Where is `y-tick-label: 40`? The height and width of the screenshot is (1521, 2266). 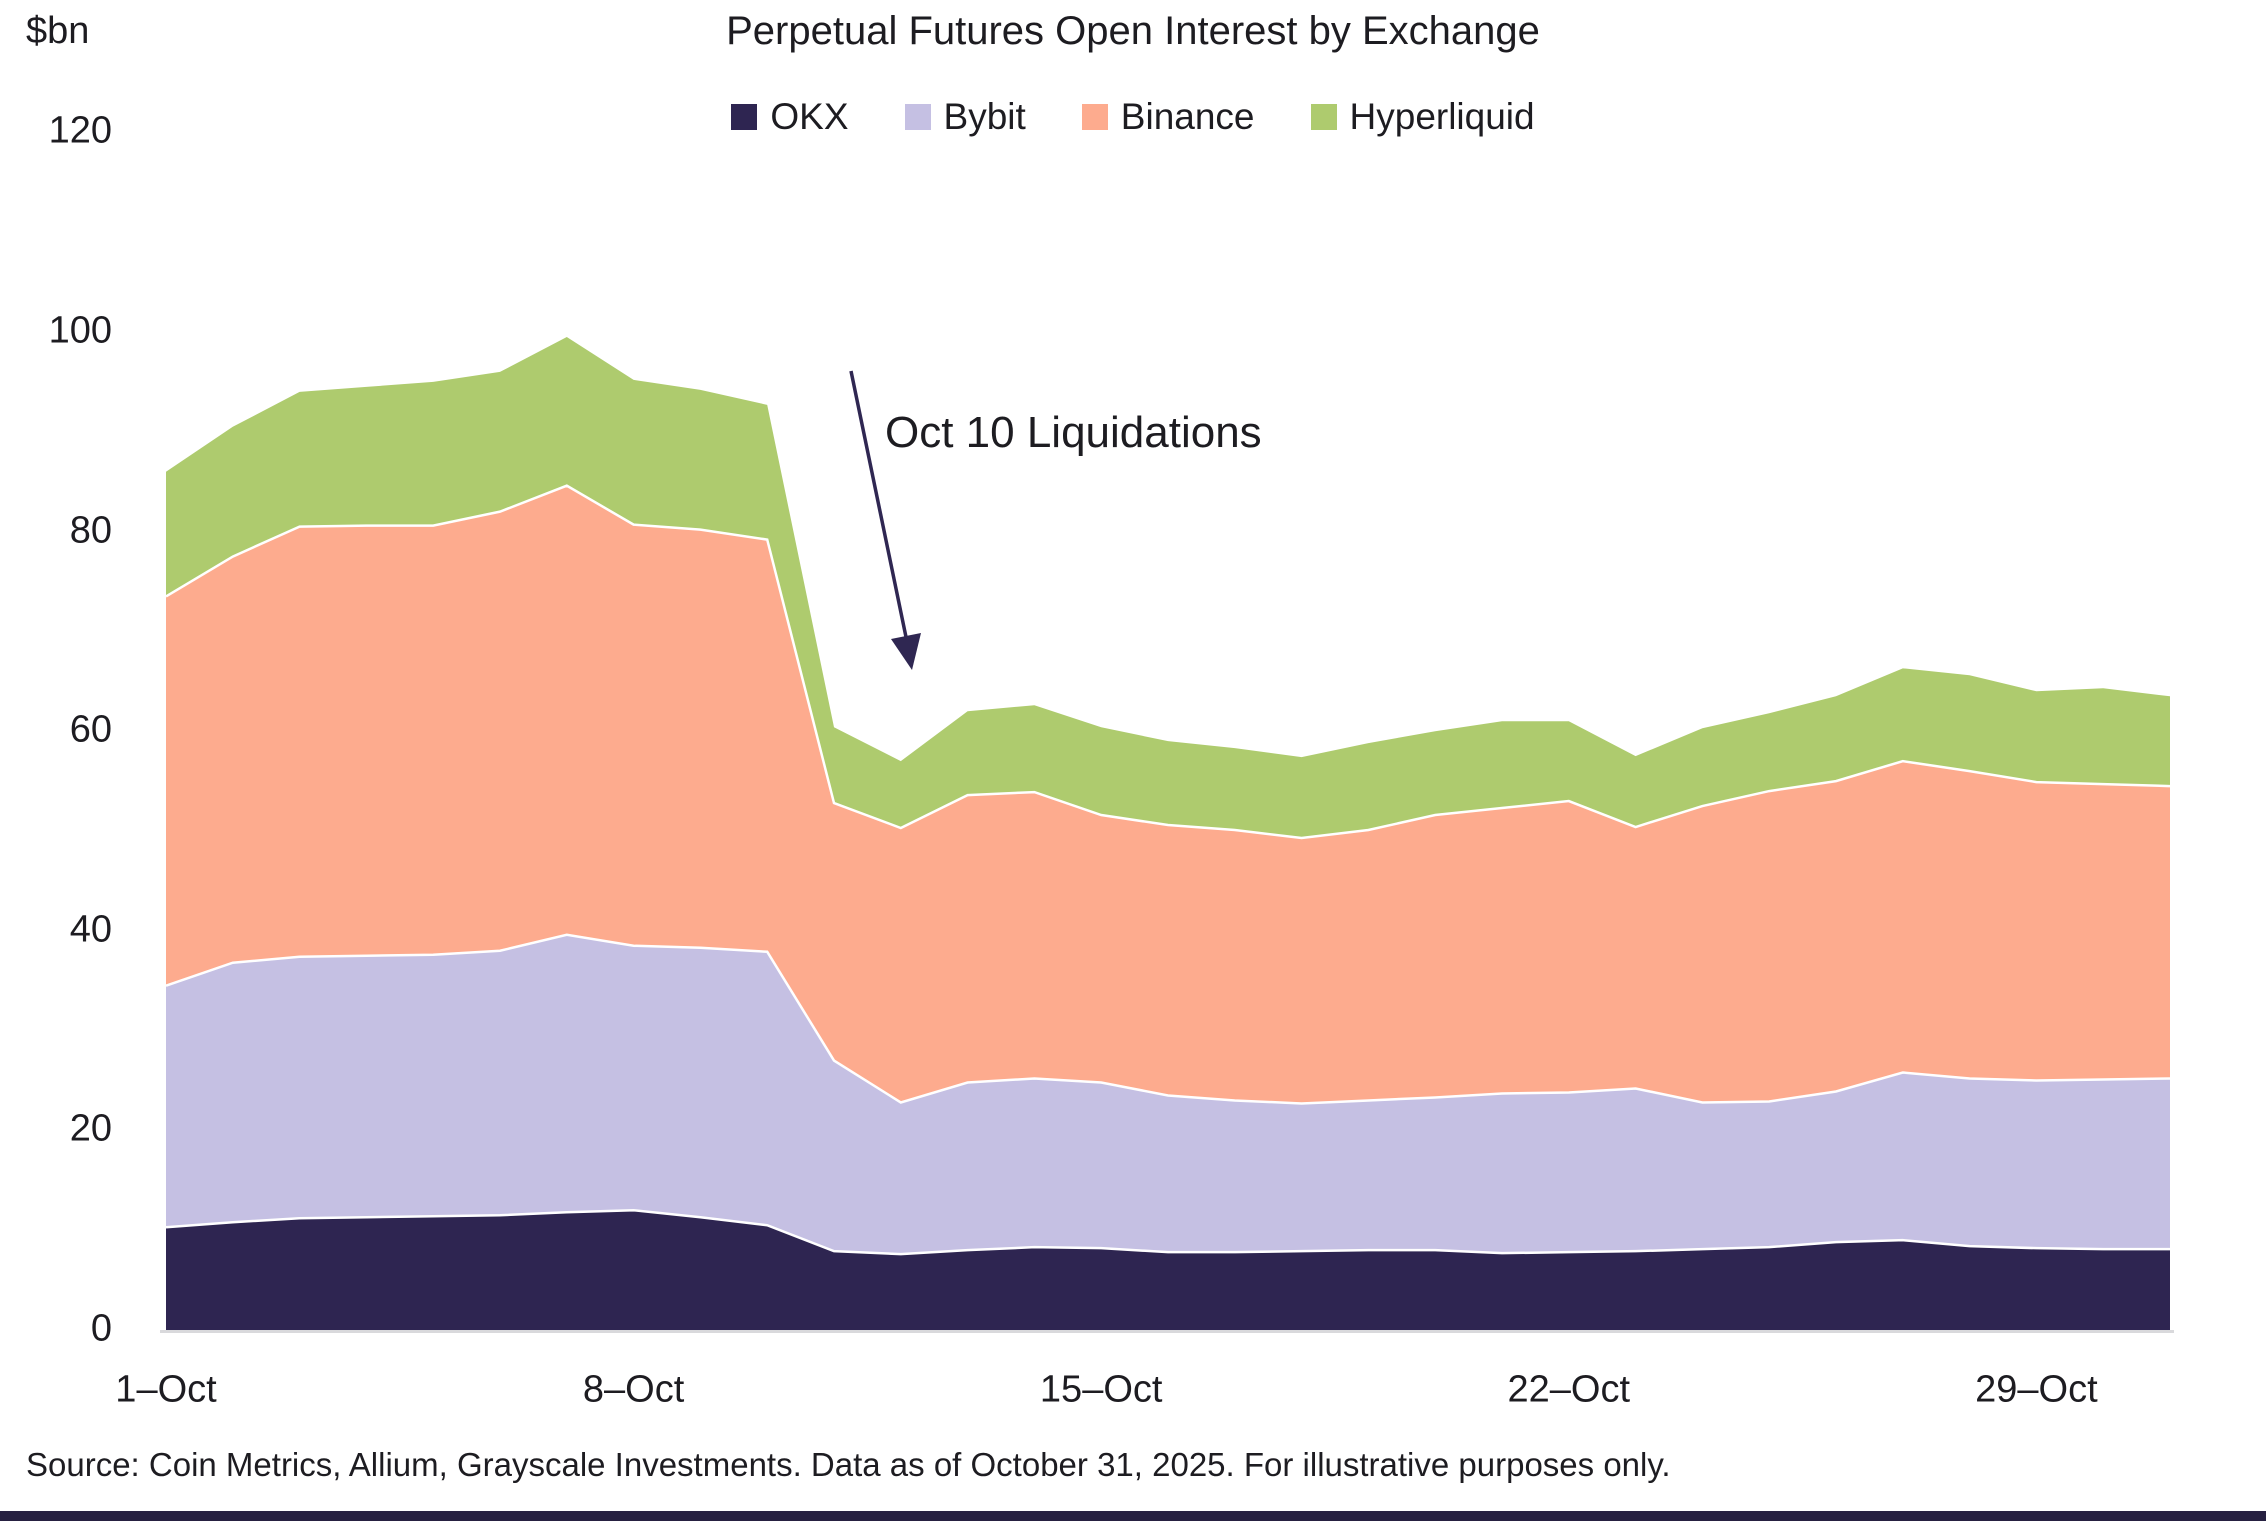 y-tick-label: 40 is located at coordinates (90, 929).